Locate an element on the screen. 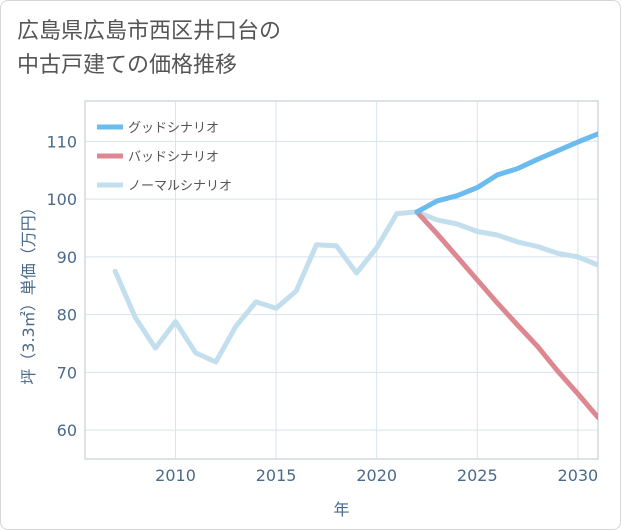  legend-label-good: グッドシナリオ is located at coordinates (173, 128).